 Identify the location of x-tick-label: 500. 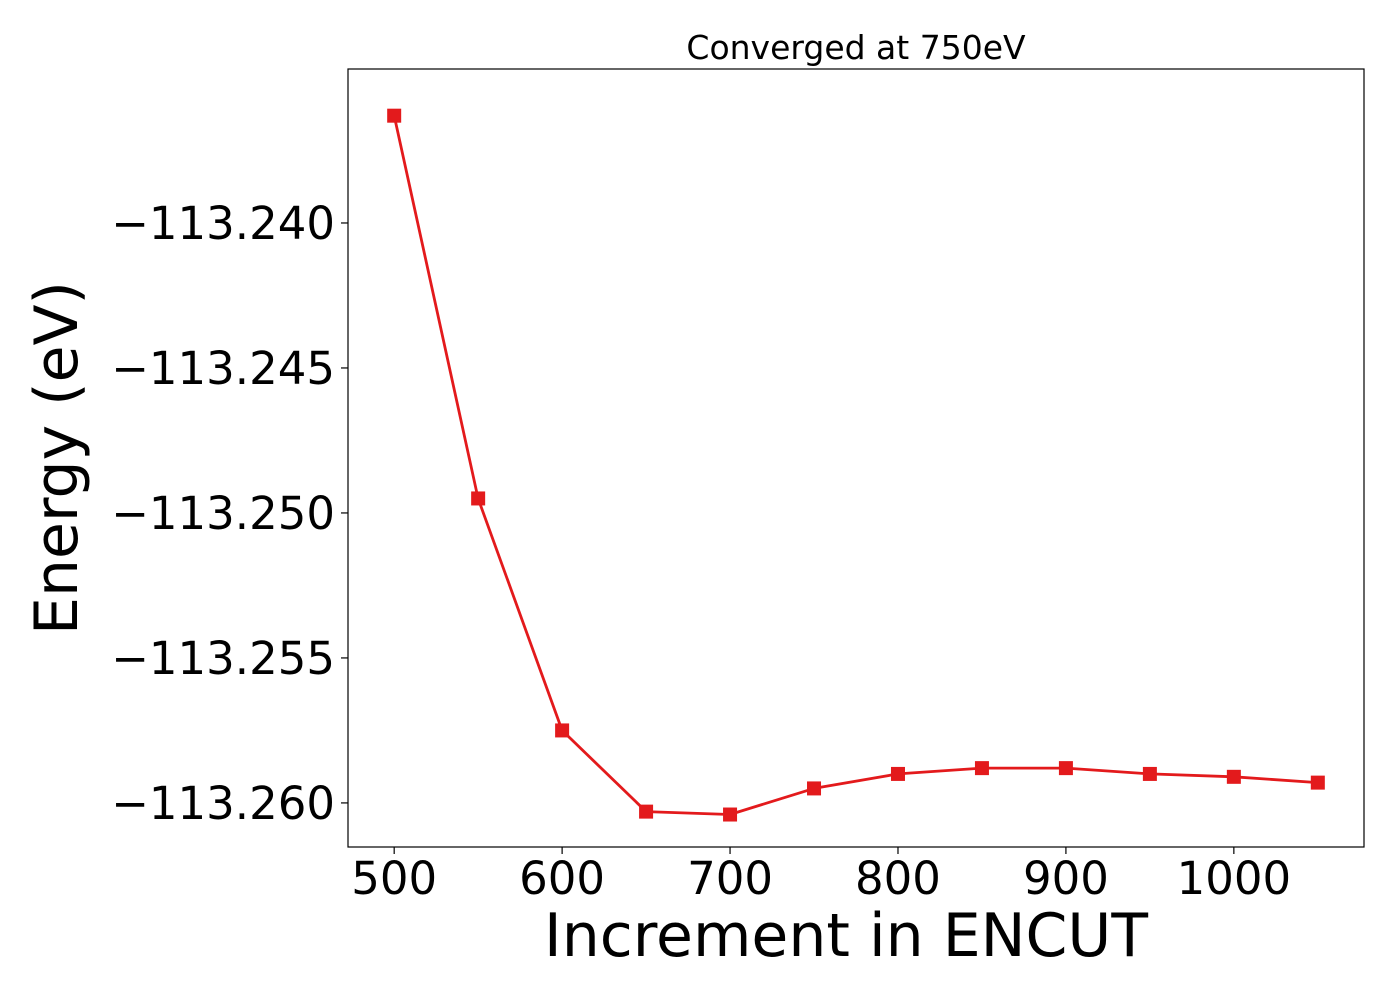
(394, 878).